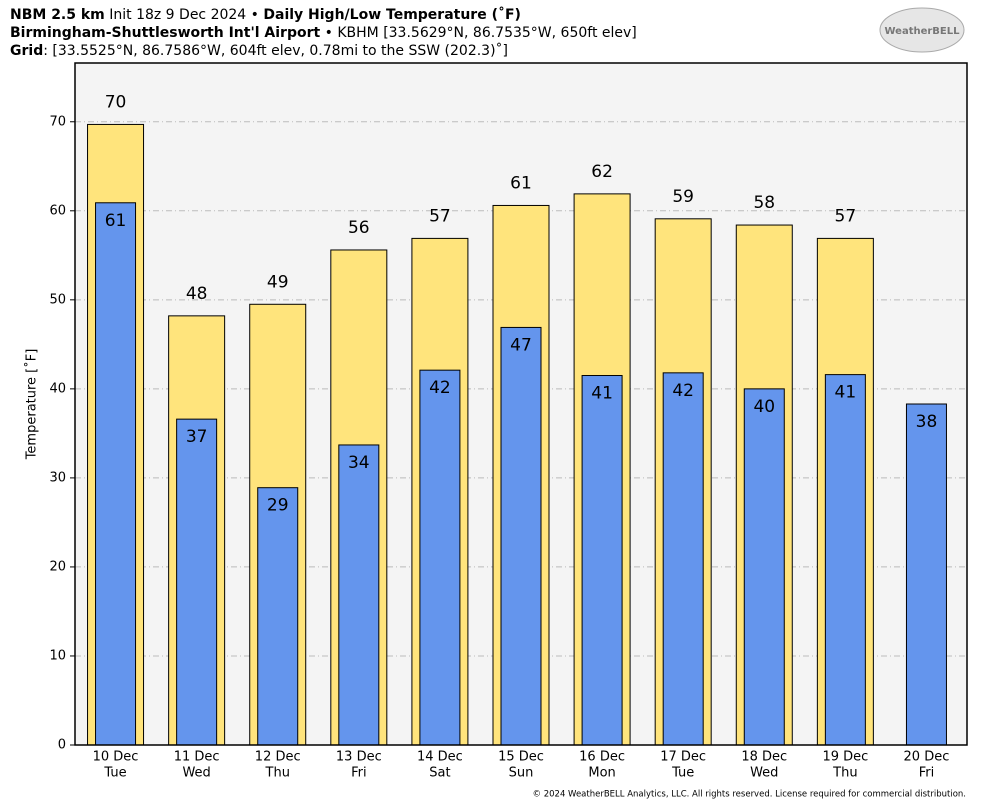  I want to click on y-tick-label: 70, so click(57, 121).